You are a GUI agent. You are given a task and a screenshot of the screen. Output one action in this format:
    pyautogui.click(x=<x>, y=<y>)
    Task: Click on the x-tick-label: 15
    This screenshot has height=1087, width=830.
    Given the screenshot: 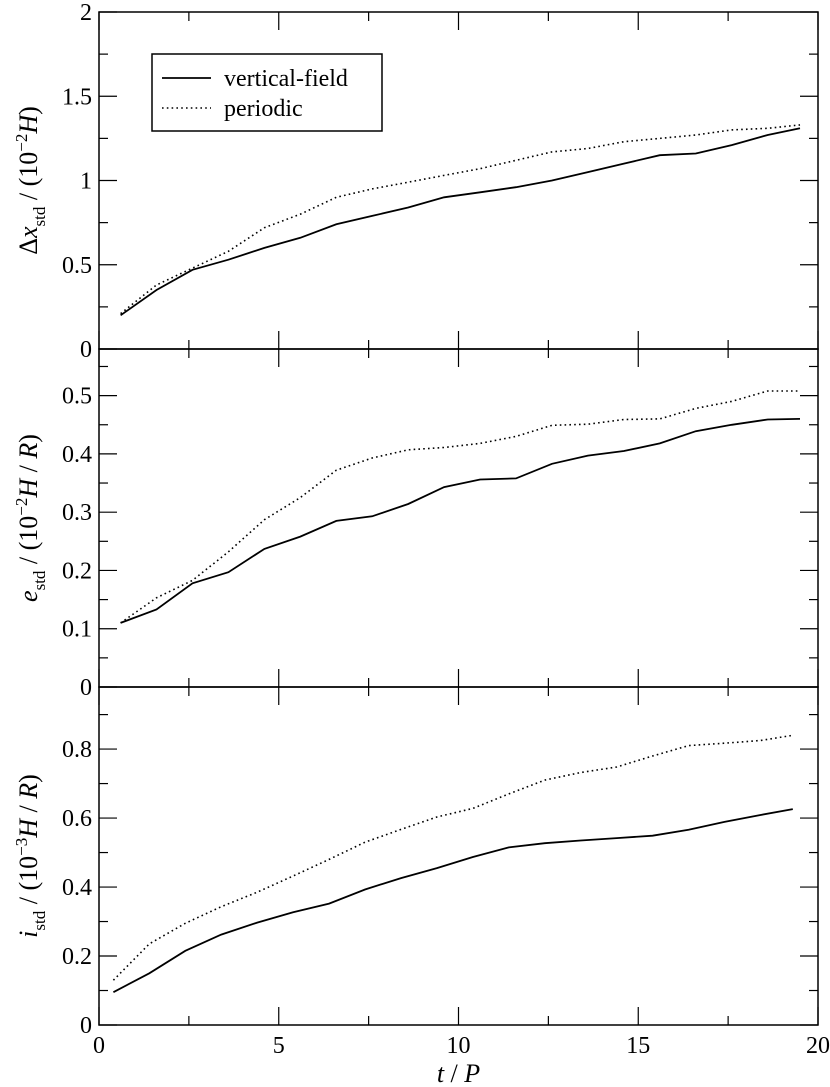 What is the action you would take?
    pyautogui.click(x=638, y=1046)
    